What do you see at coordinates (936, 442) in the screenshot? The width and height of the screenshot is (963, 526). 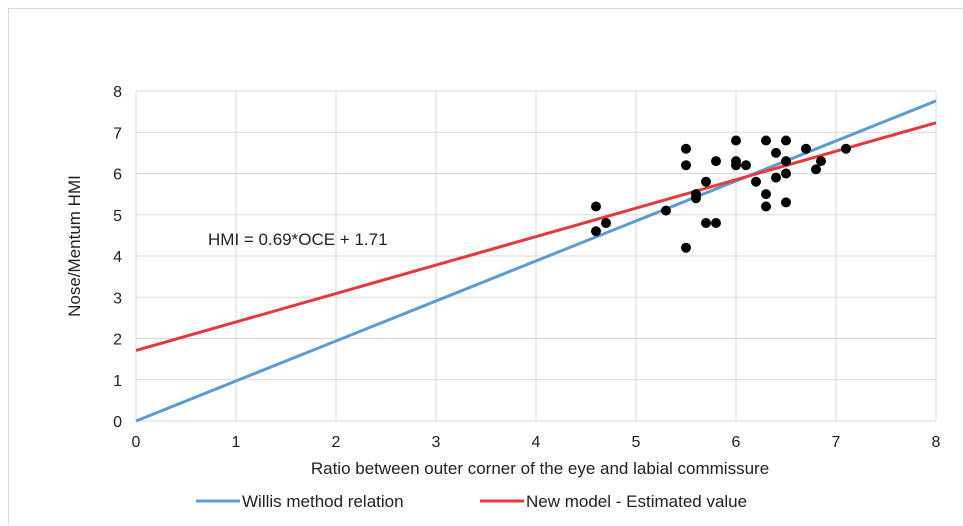 I see `x-tick-label: 8` at bounding box center [936, 442].